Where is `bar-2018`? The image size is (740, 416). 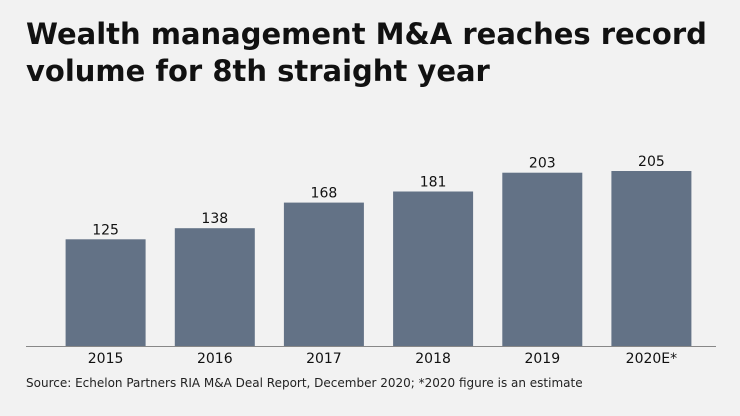
bar-2018 is located at coordinates (433, 268).